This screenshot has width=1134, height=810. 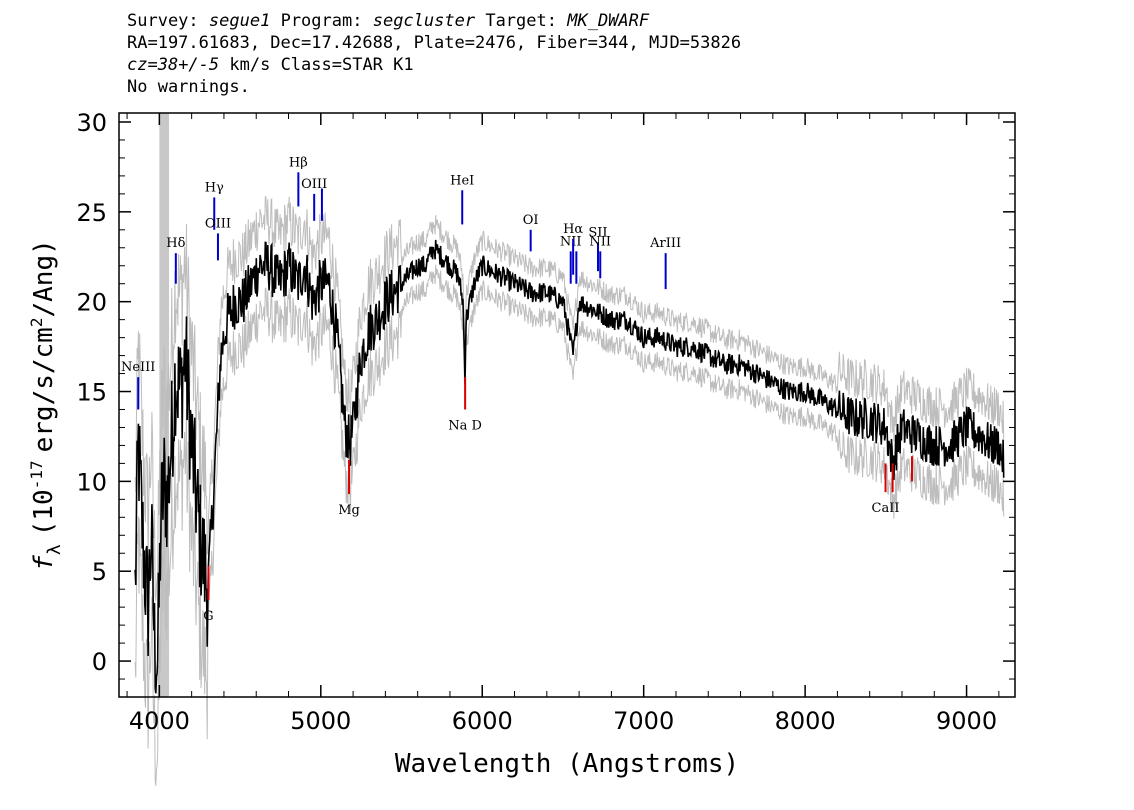 I want to click on program-value: segcluster, so click(x=424, y=21).